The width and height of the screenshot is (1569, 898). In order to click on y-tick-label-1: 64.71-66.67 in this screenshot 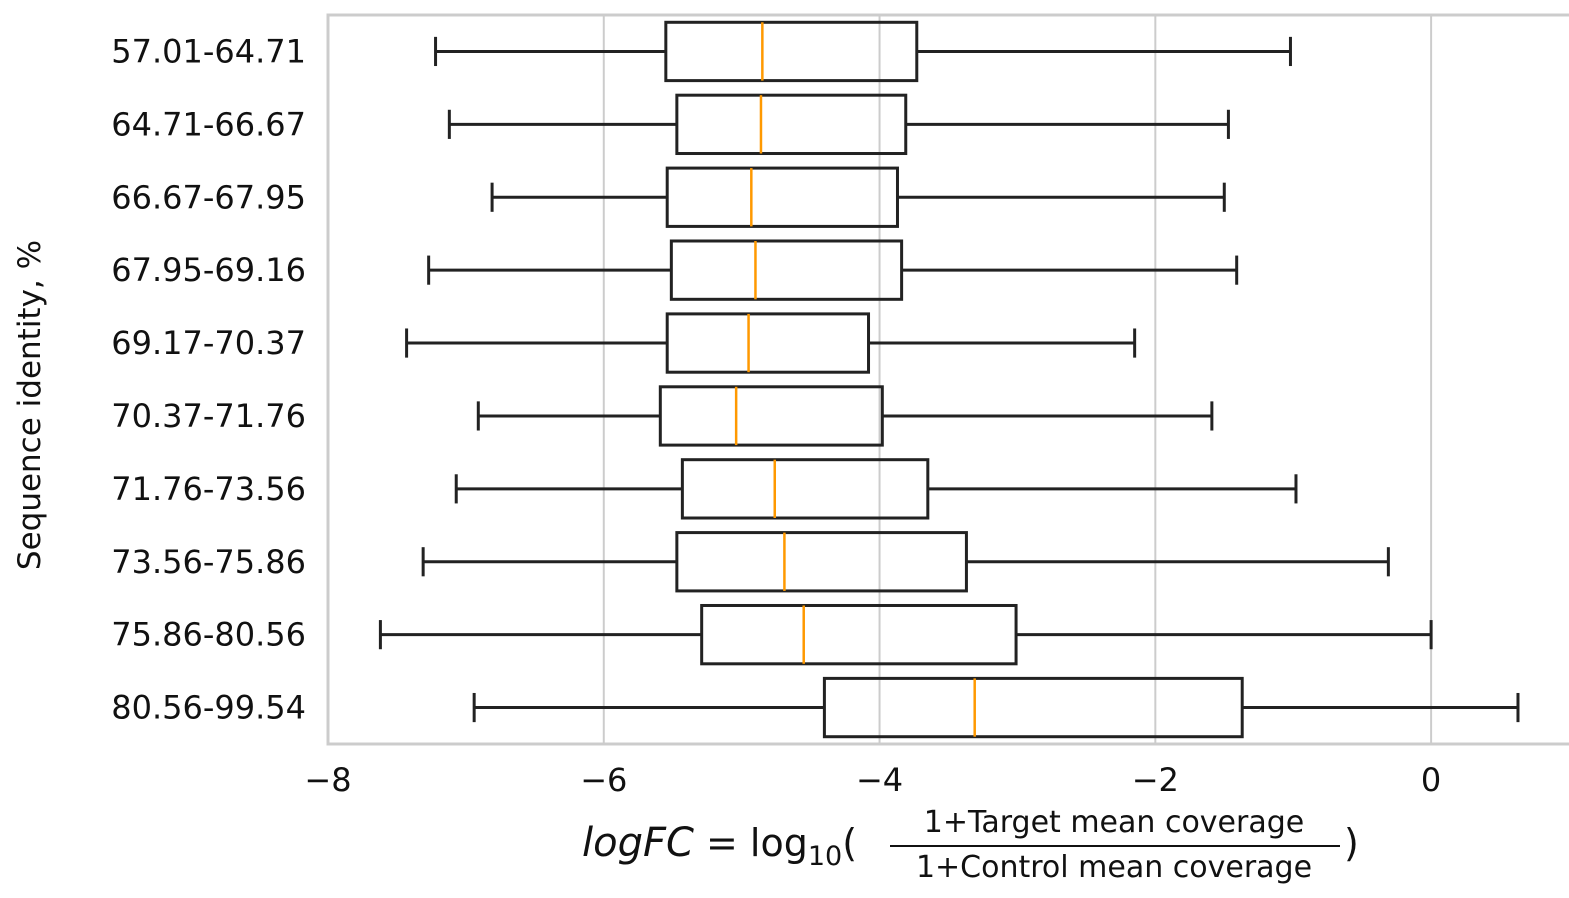, I will do `click(208, 124)`.